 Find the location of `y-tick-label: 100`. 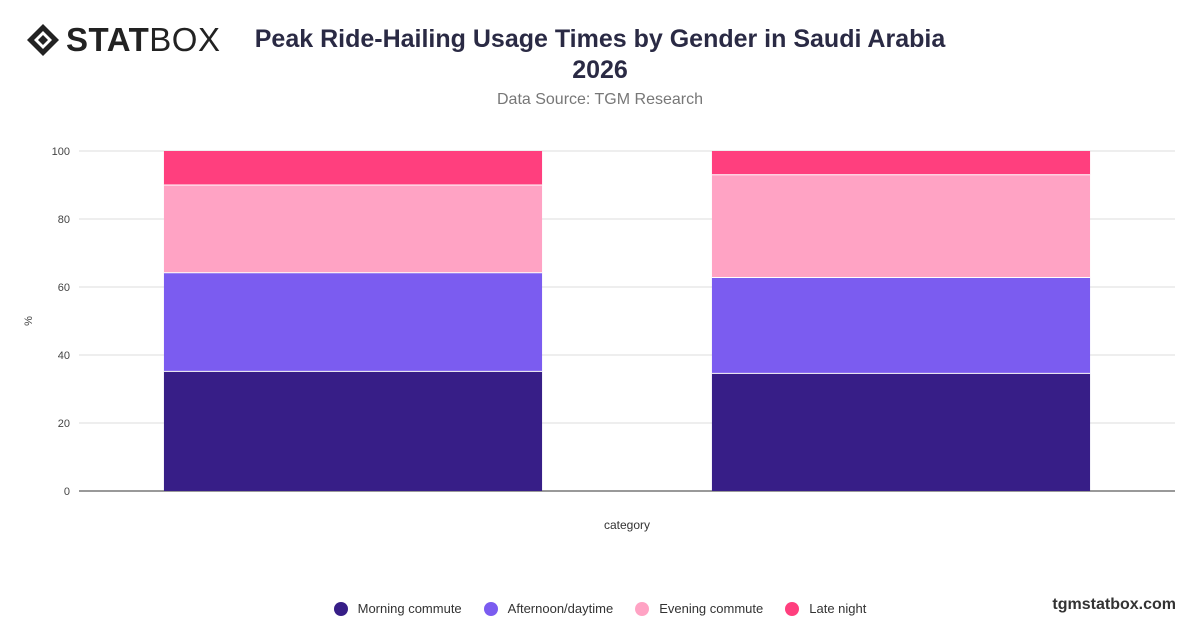

y-tick-label: 100 is located at coordinates (61, 152).